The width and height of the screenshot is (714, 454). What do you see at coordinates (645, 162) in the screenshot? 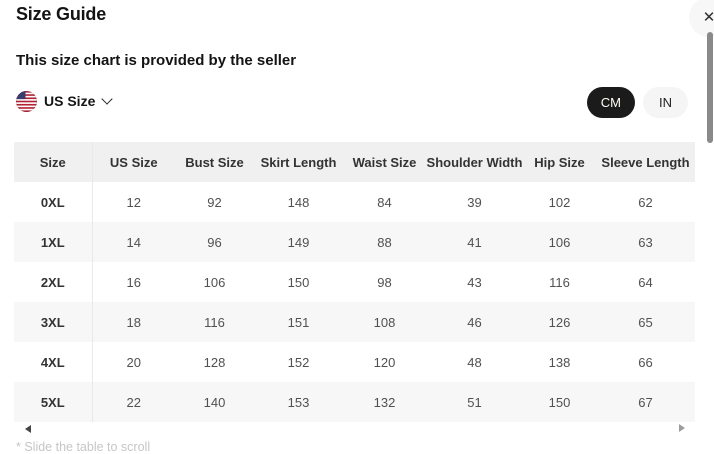
I see `column-header: Sleeve Length` at bounding box center [645, 162].